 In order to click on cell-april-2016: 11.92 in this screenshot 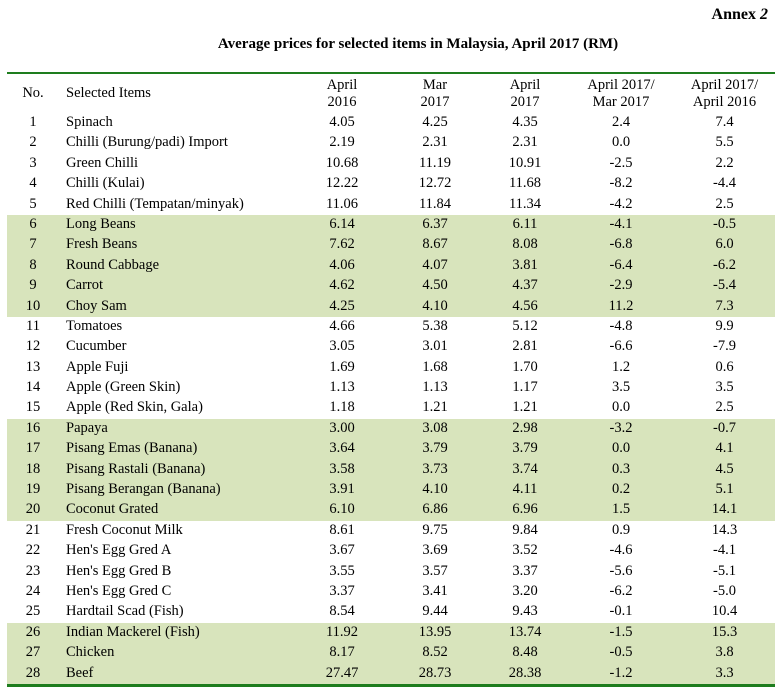, I will do `click(342, 633)`.